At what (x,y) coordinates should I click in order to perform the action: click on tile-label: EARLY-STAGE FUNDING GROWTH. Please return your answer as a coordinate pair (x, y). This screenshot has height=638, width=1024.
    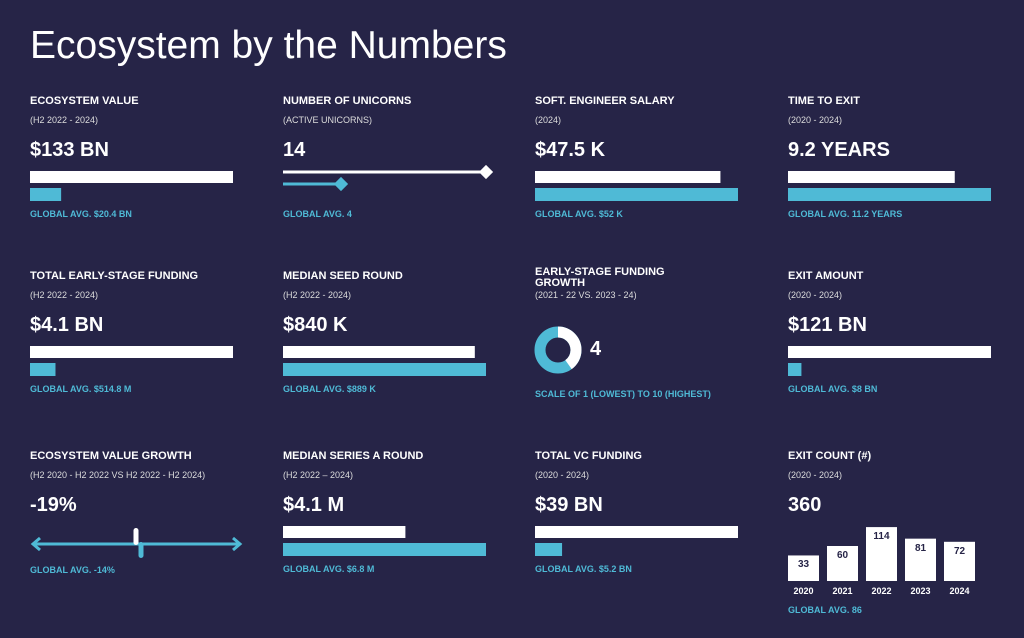
    Looking at the image, I should click on (600, 277).